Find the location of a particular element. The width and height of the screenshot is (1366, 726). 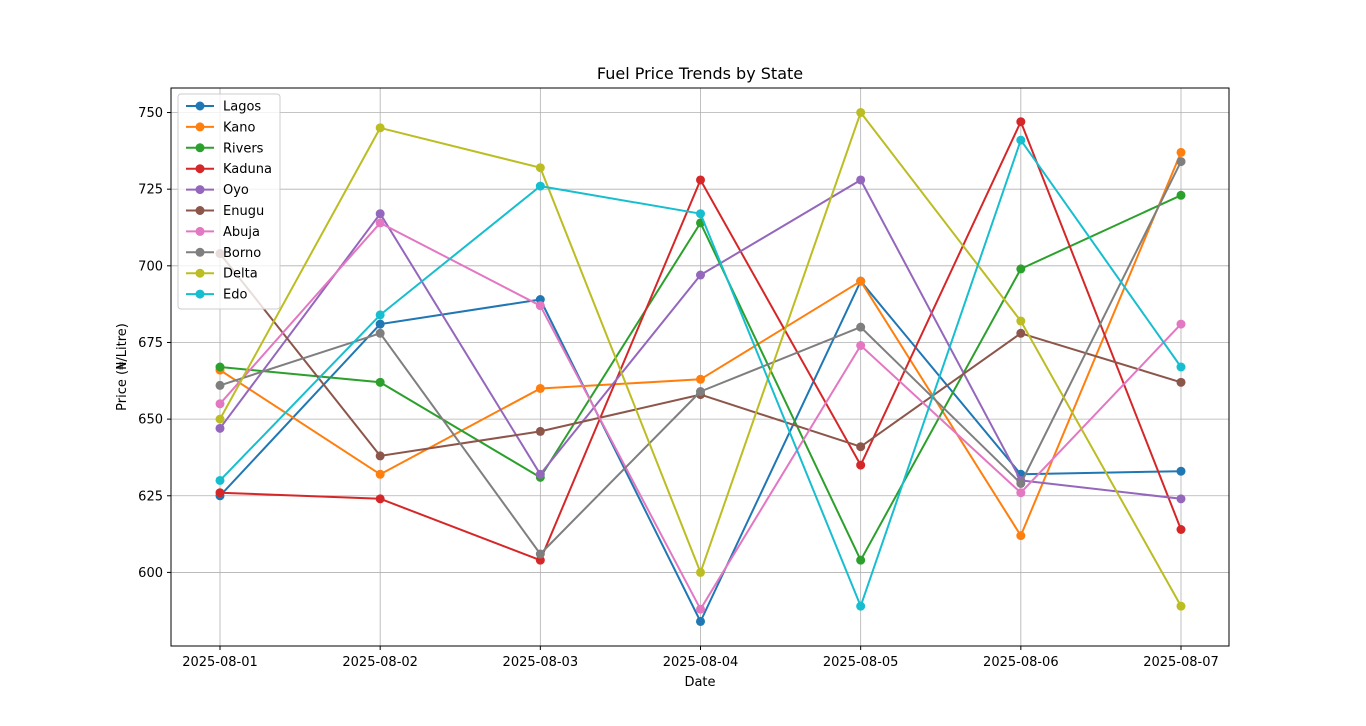

legend-item-rivers: Rivers is located at coordinates (225, 148).